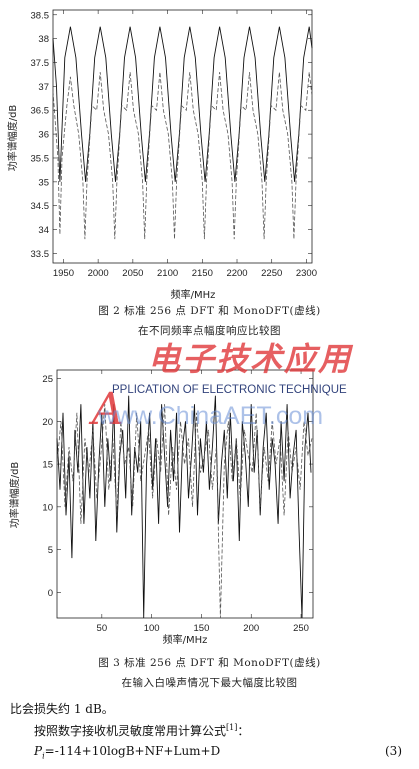  What do you see at coordinates (40, 254) in the screenshot?
I see `y-tick-label: 33.5` at bounding box center [40, 254].